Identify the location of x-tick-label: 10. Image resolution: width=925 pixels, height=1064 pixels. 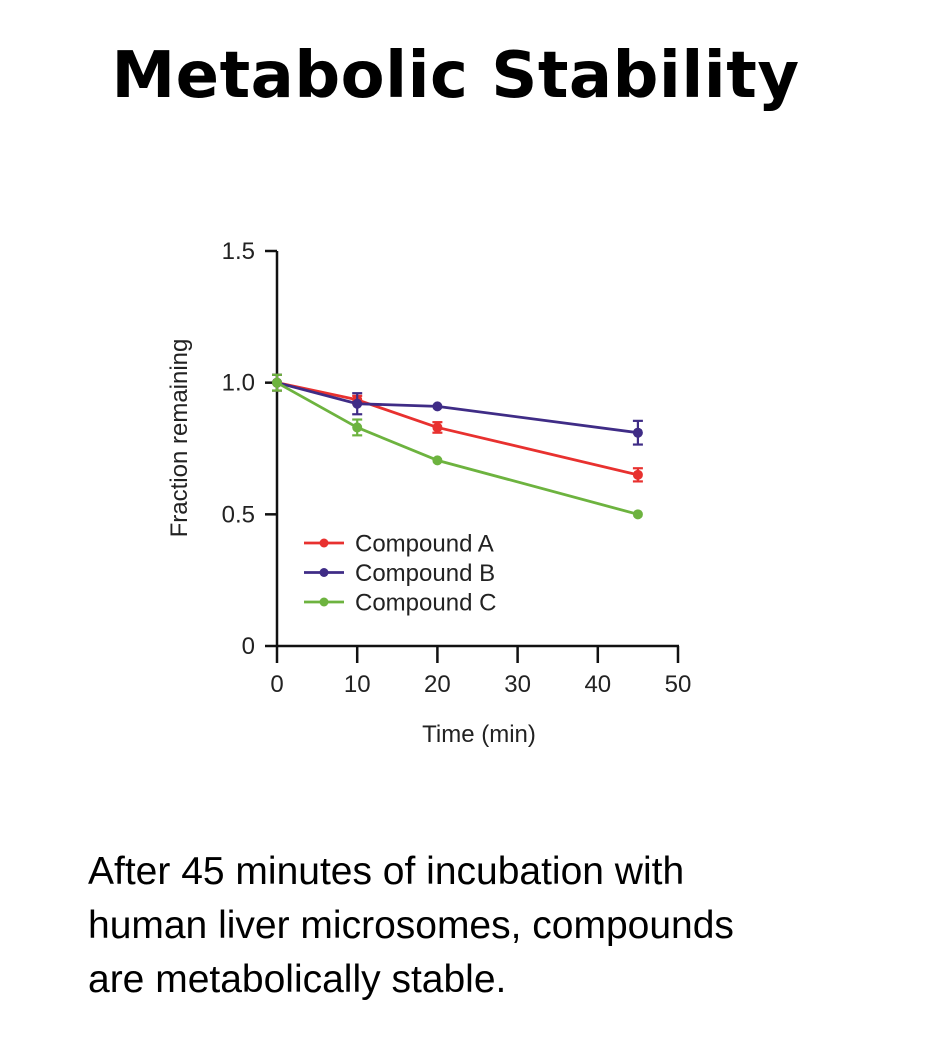
(357, 684).